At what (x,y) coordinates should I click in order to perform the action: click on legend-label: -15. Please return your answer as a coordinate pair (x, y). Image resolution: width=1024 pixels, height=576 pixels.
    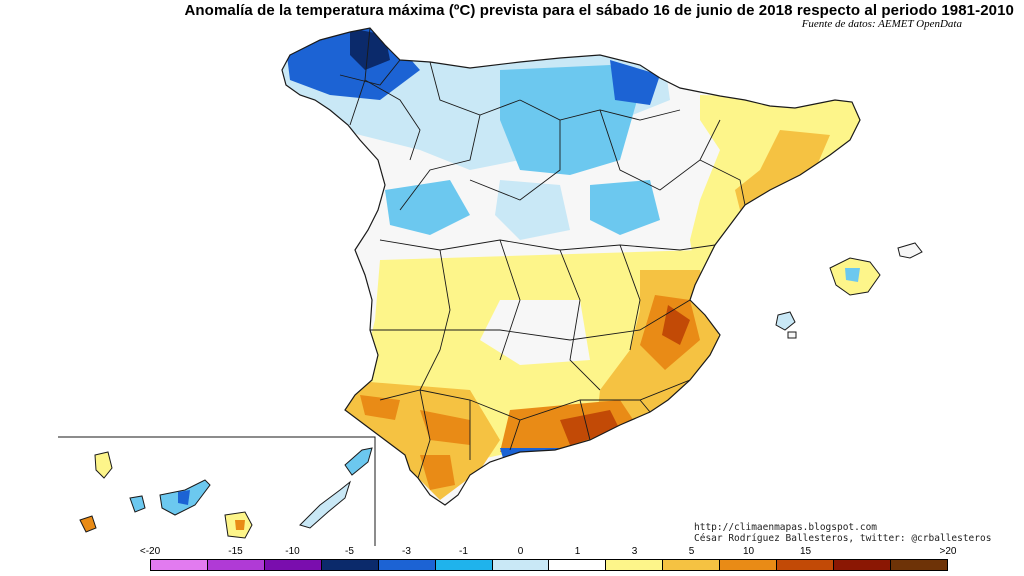
    Looking at the image, I should click on (235, 551).